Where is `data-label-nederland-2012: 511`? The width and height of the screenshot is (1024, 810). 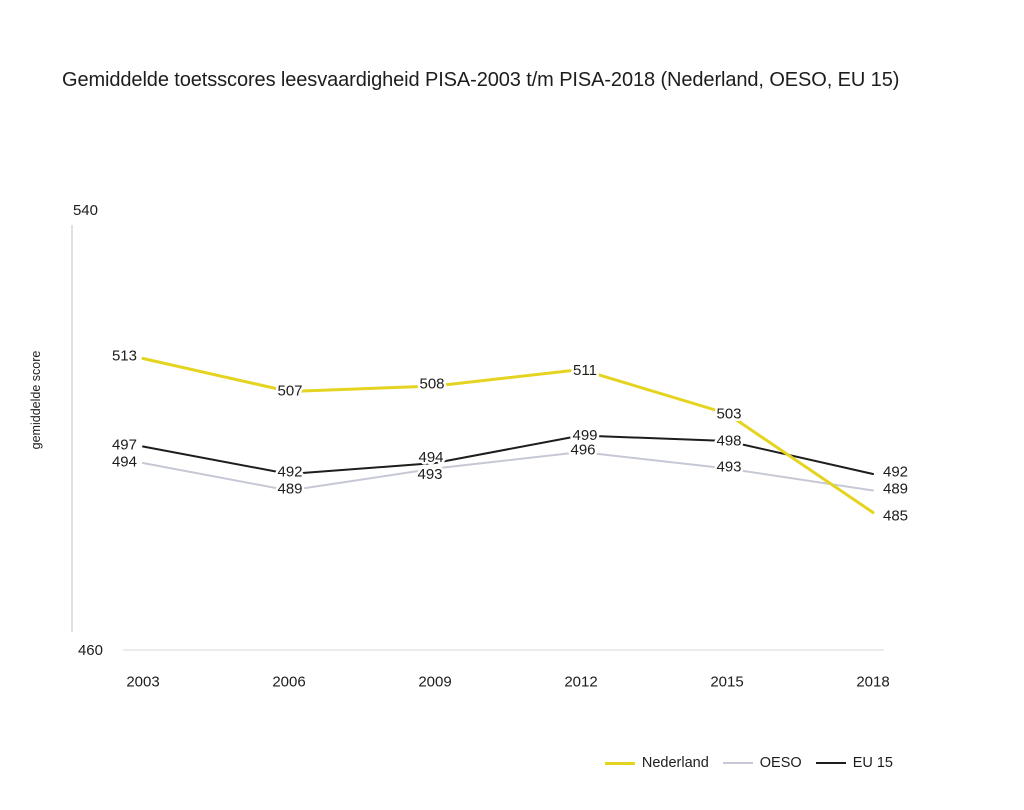 data-label-nederland-2012: 511 is located at coordinates (585, 370).